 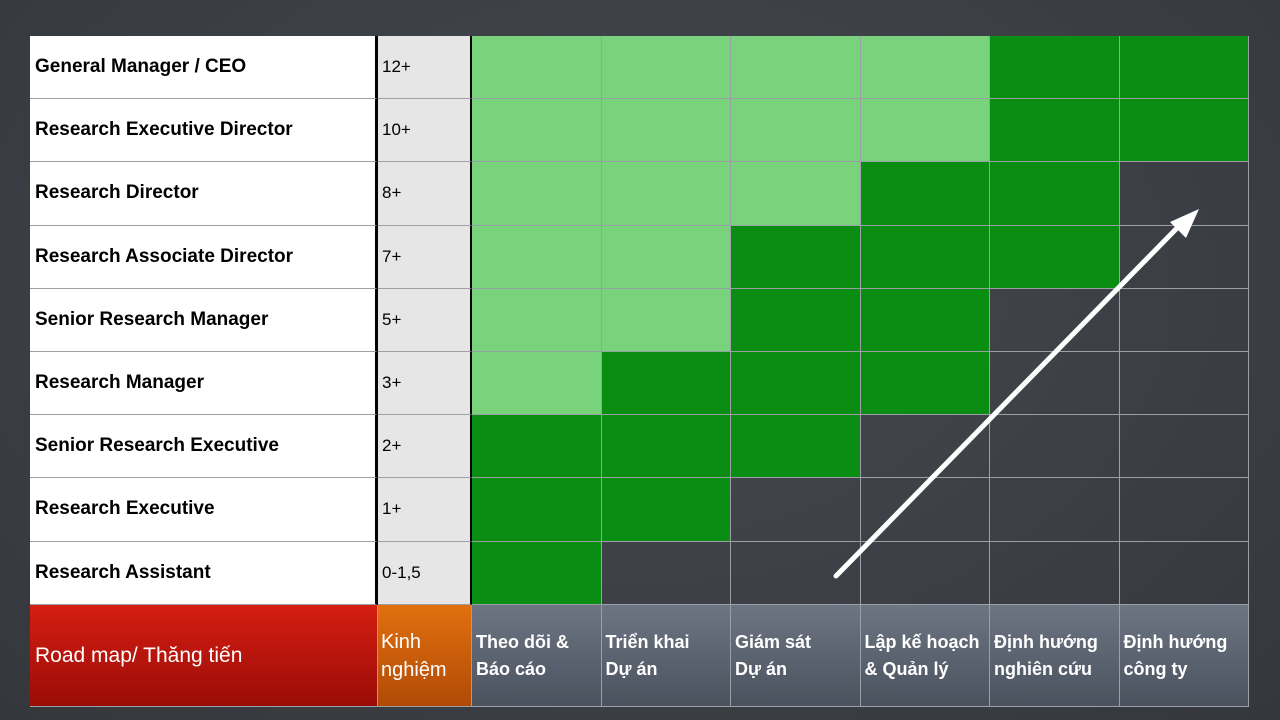 I want to click on column-header: Triển khai Dự án, so click(x=666, y=656).